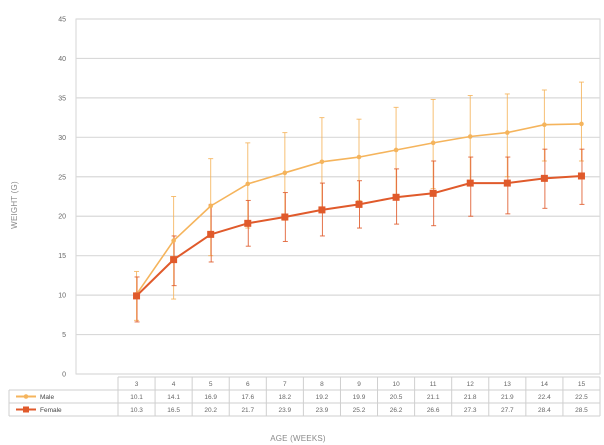  Describe the element at coordinates (174, 384) in the screenshot. I see `x-tick-label: 4` at that location.